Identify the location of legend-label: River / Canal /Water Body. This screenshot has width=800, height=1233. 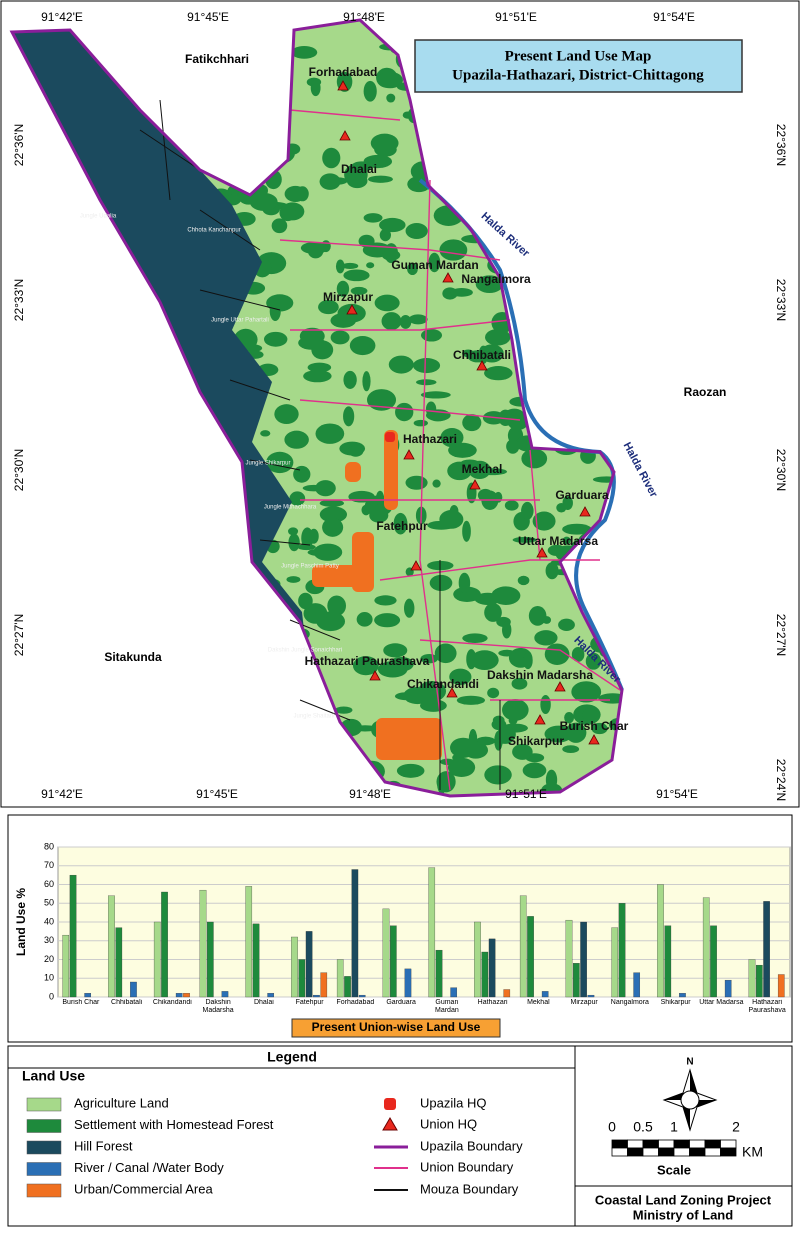
(149, 1167).